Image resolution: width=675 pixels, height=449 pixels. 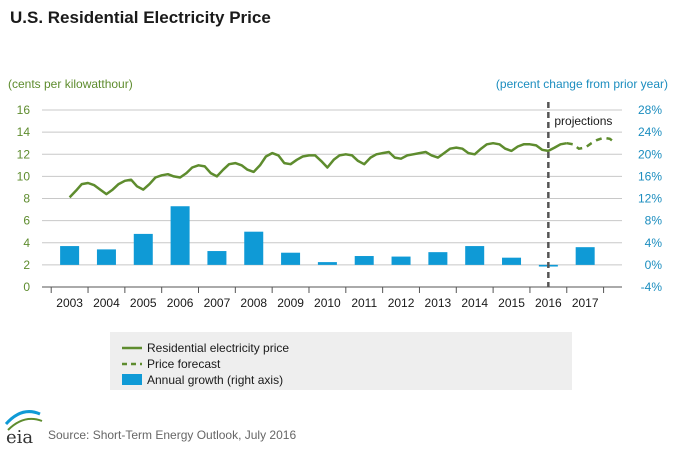 What do you see at coordinates (69, 303) in the screenshot?
I see `x-tick-label: 2003` at bounding box center [69, 303].